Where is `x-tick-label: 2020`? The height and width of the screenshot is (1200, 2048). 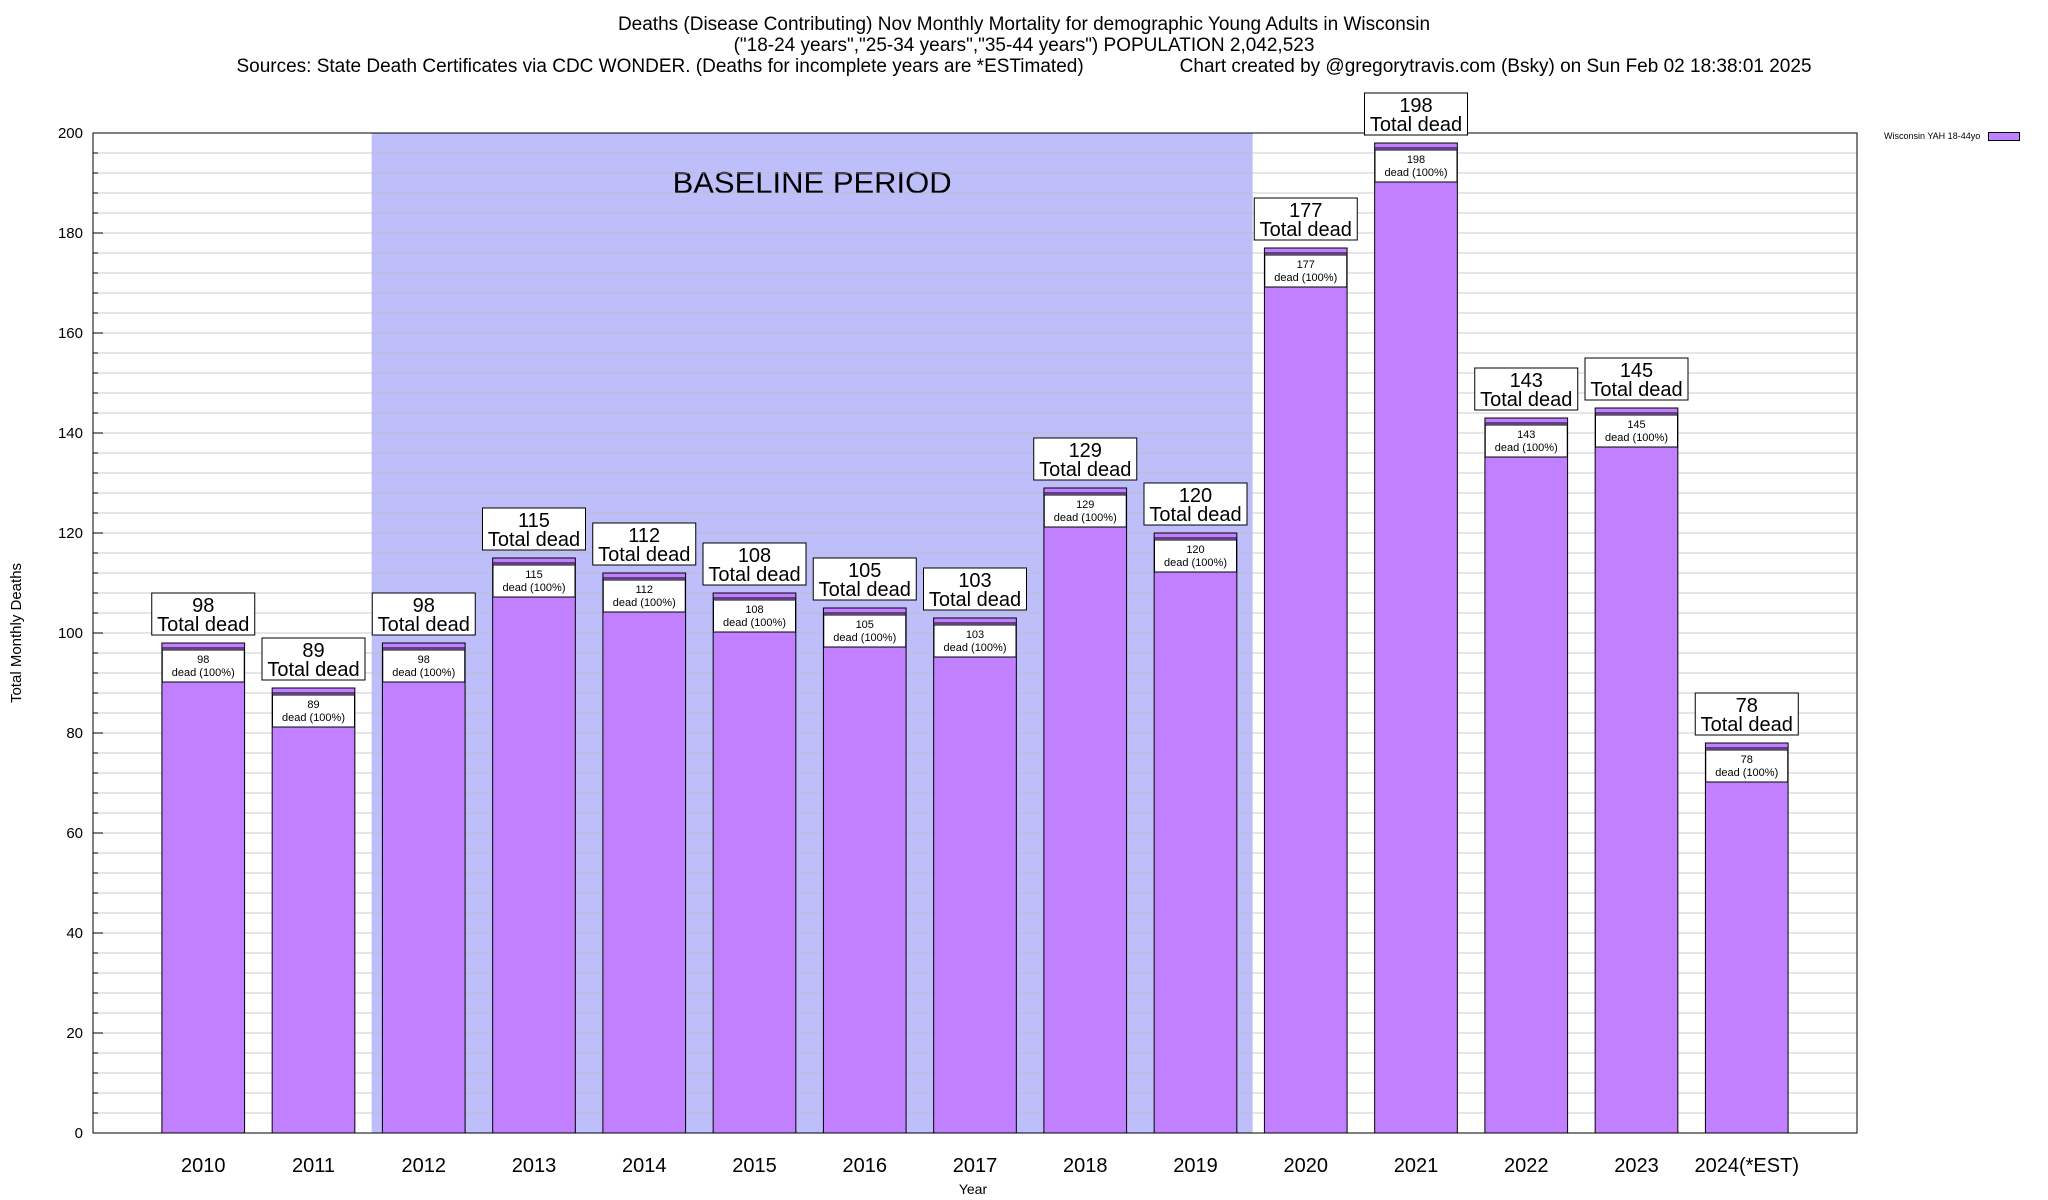
x-tick-label: 2020 is located at coordinates (1306, 1166).